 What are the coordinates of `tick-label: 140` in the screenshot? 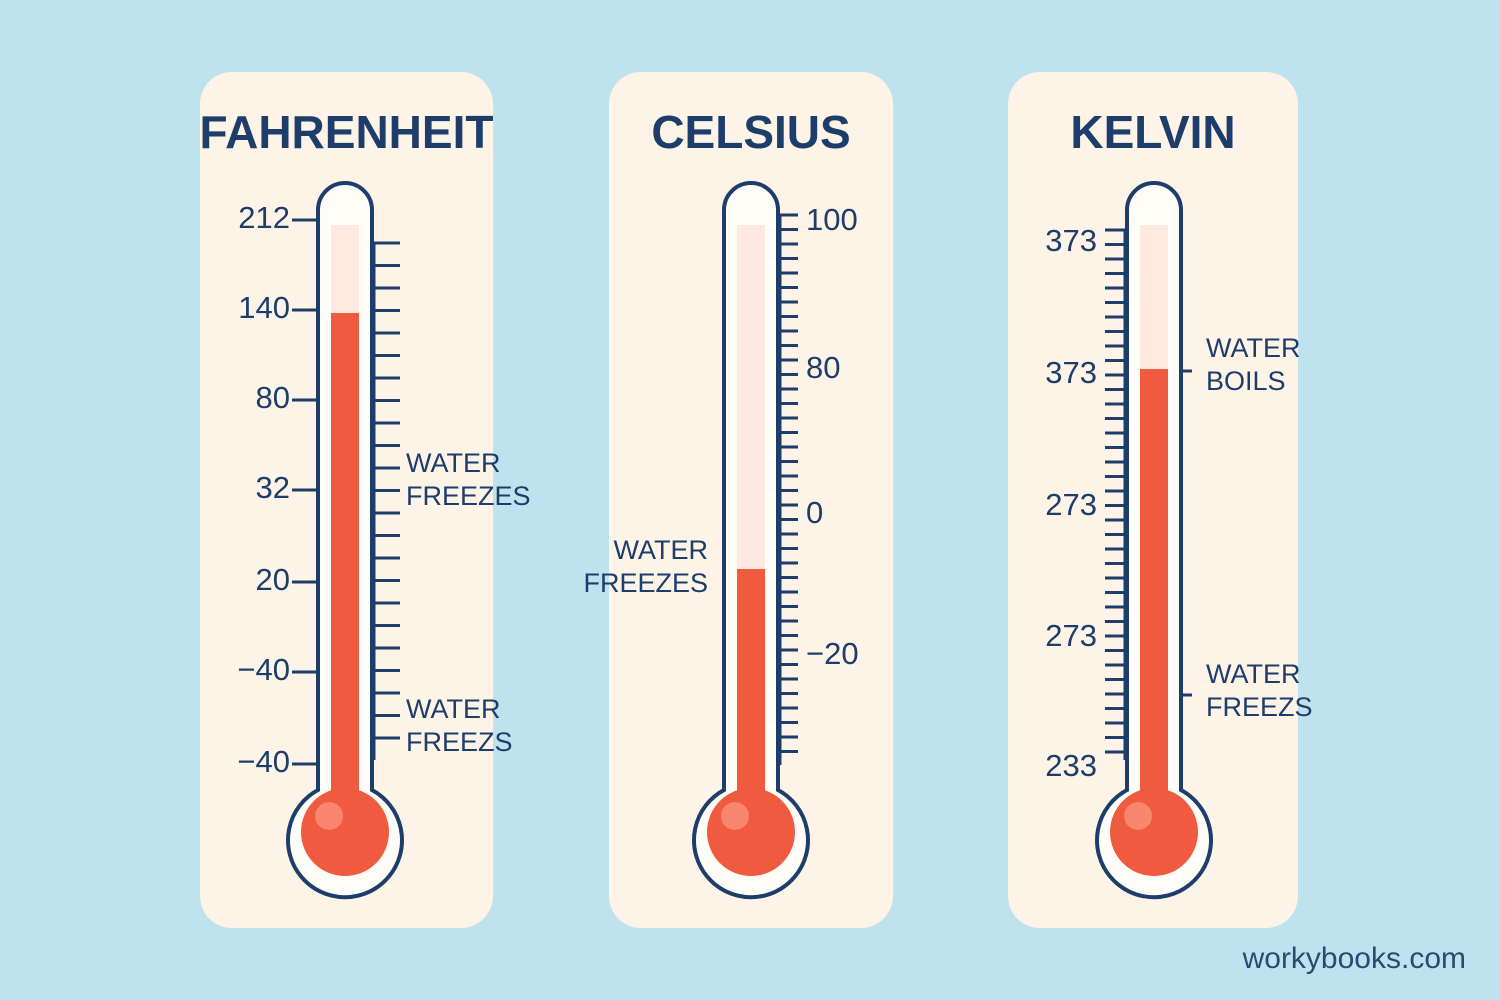 It's located at (264, 307).